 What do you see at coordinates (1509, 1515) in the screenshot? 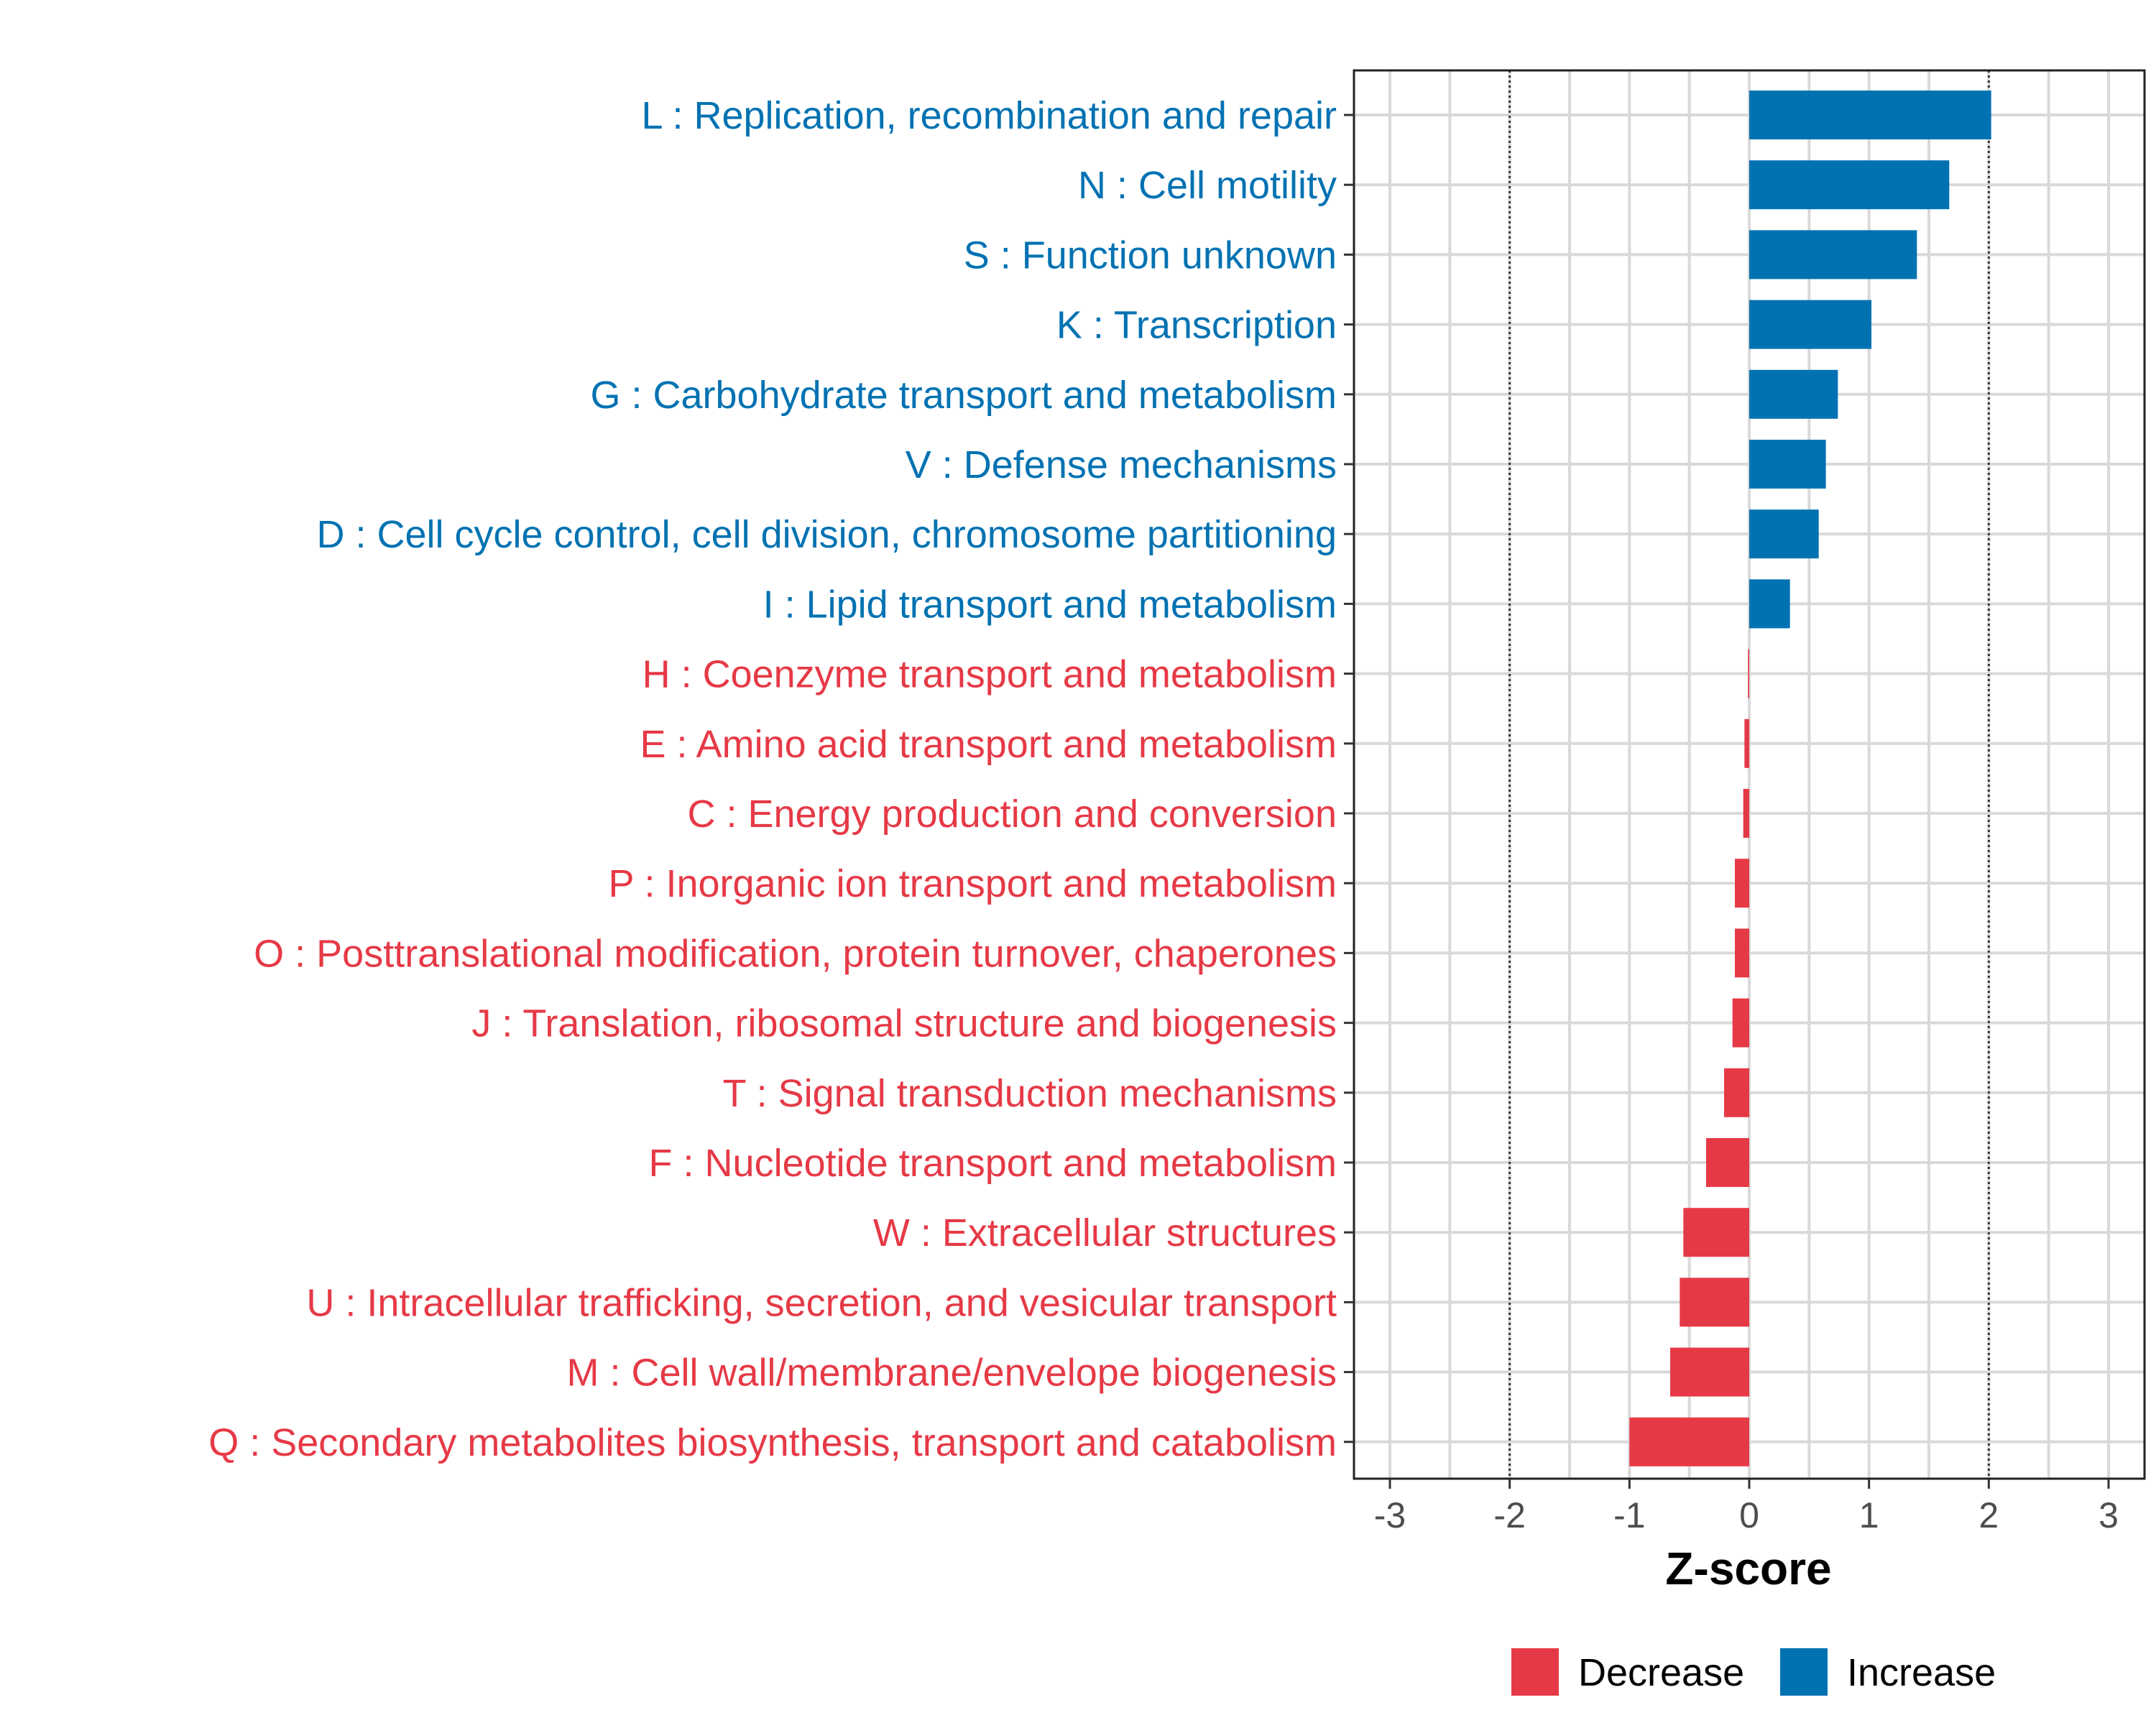
I see `x-tick-label: -2` at bounding box center [1509, 1515].